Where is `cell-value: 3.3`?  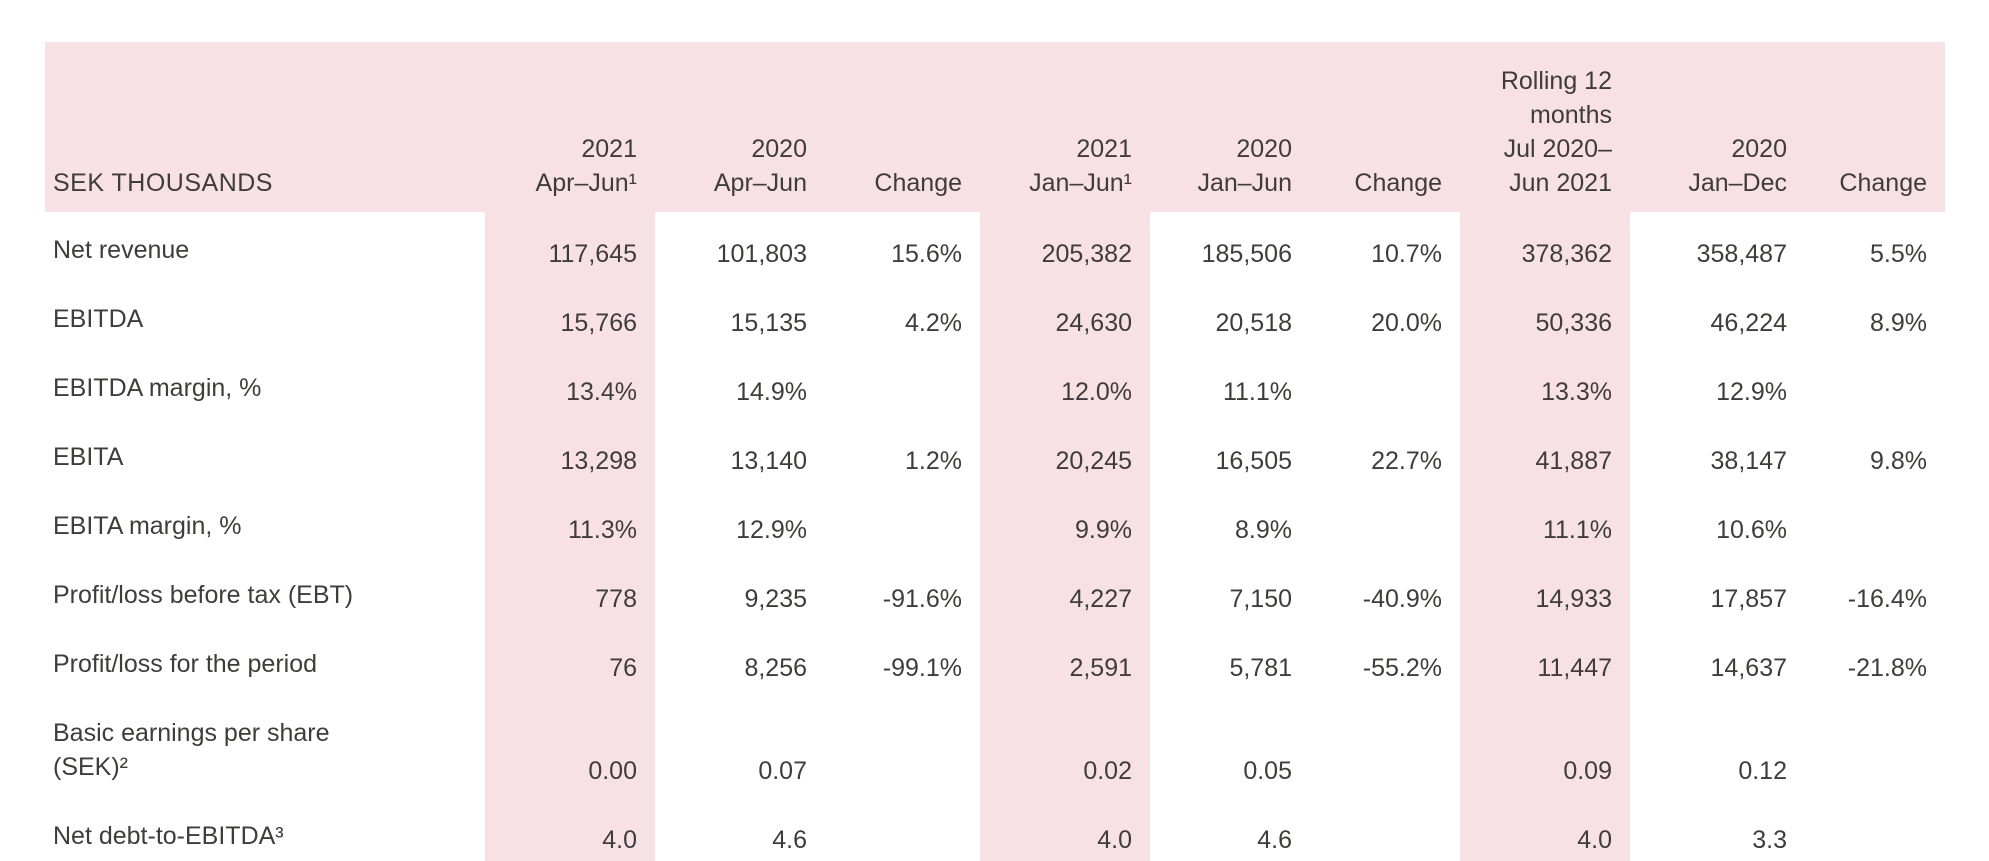 cell-value: 3.3 is located at coordinates (1717, 829).